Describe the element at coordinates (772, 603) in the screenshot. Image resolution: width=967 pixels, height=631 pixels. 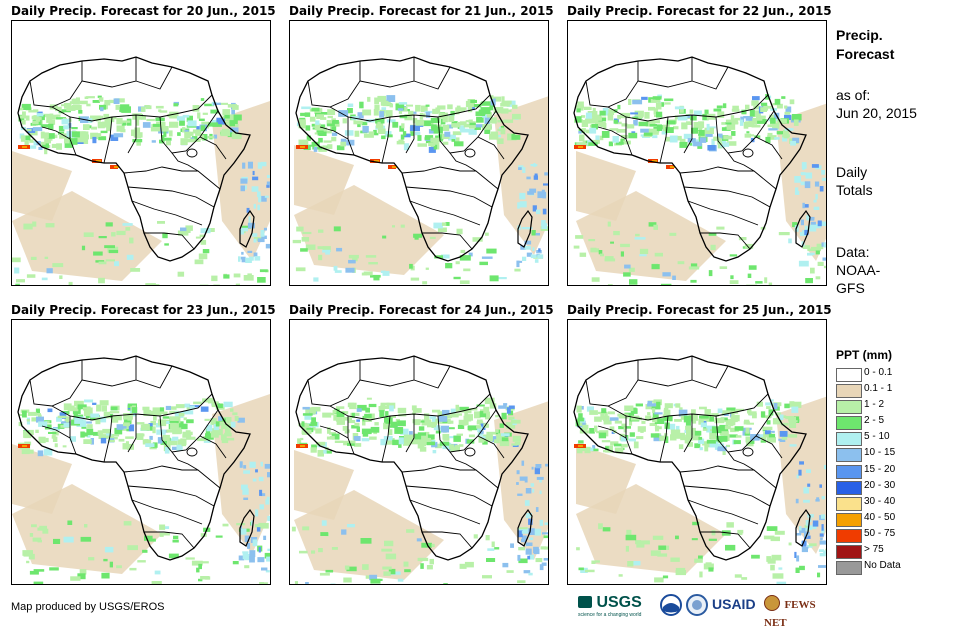
I see `fews-globe-icon` at that location.